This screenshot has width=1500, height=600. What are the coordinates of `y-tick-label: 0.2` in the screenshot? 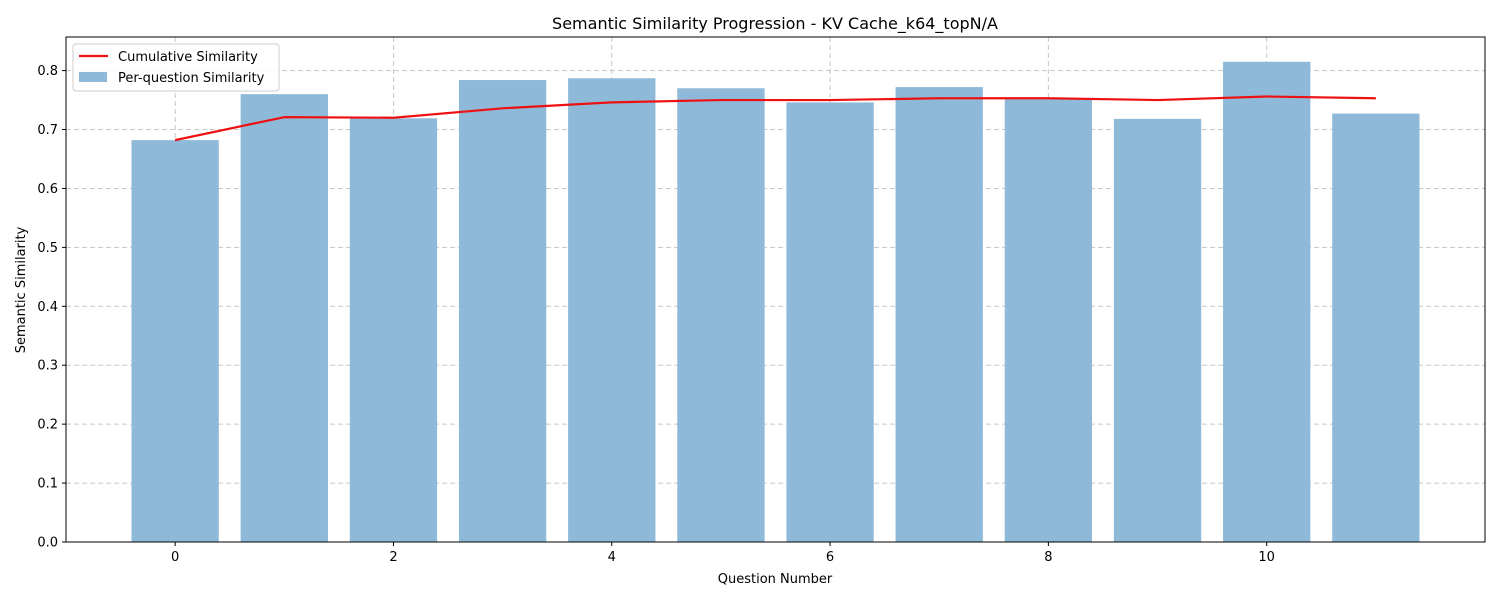 It's located at (47, 425).